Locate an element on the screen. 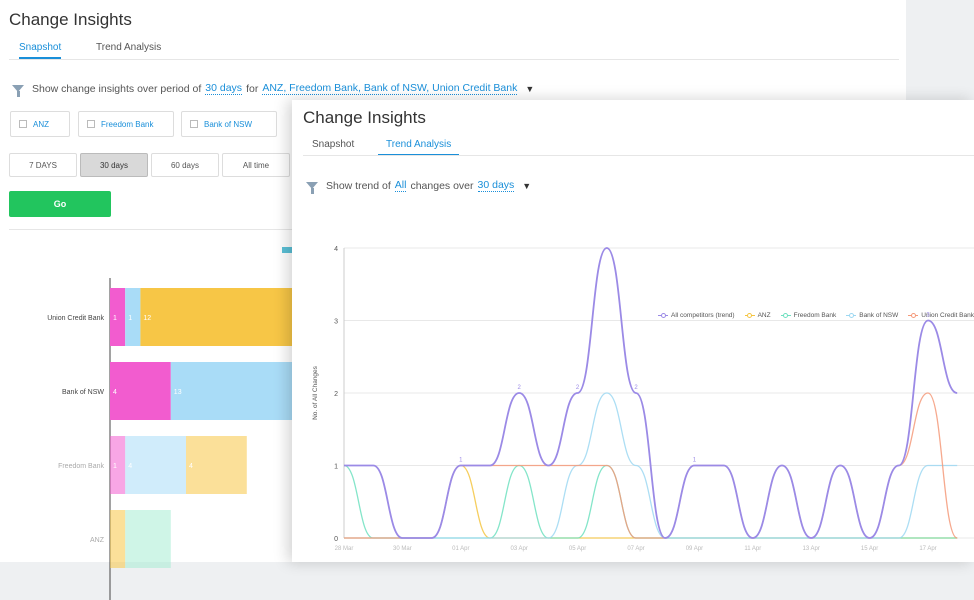 The image size is (974, 600). y-tick-label: 3 is located at coordinates (336, 322).